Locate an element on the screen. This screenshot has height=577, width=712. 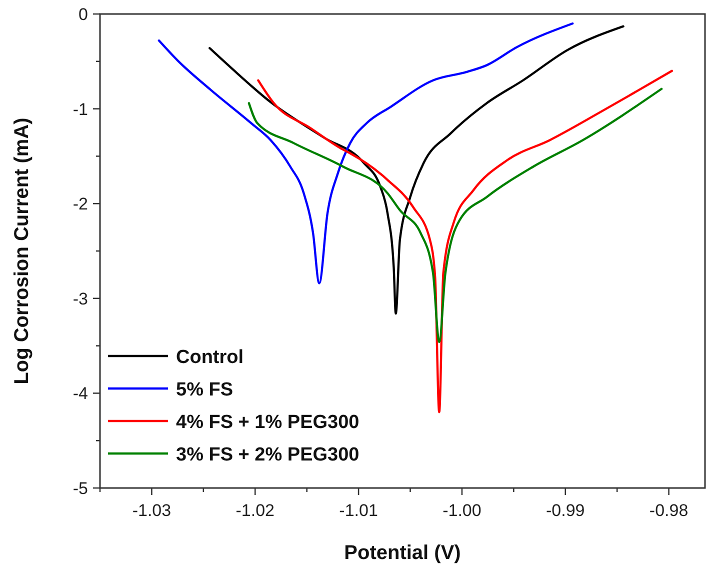
y-tick-label: -2 is located at coordinates (80, 204).